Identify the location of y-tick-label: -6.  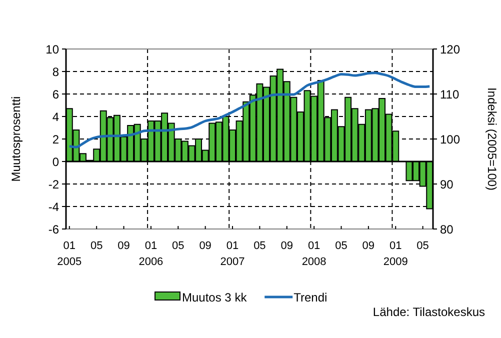
(54, 229).